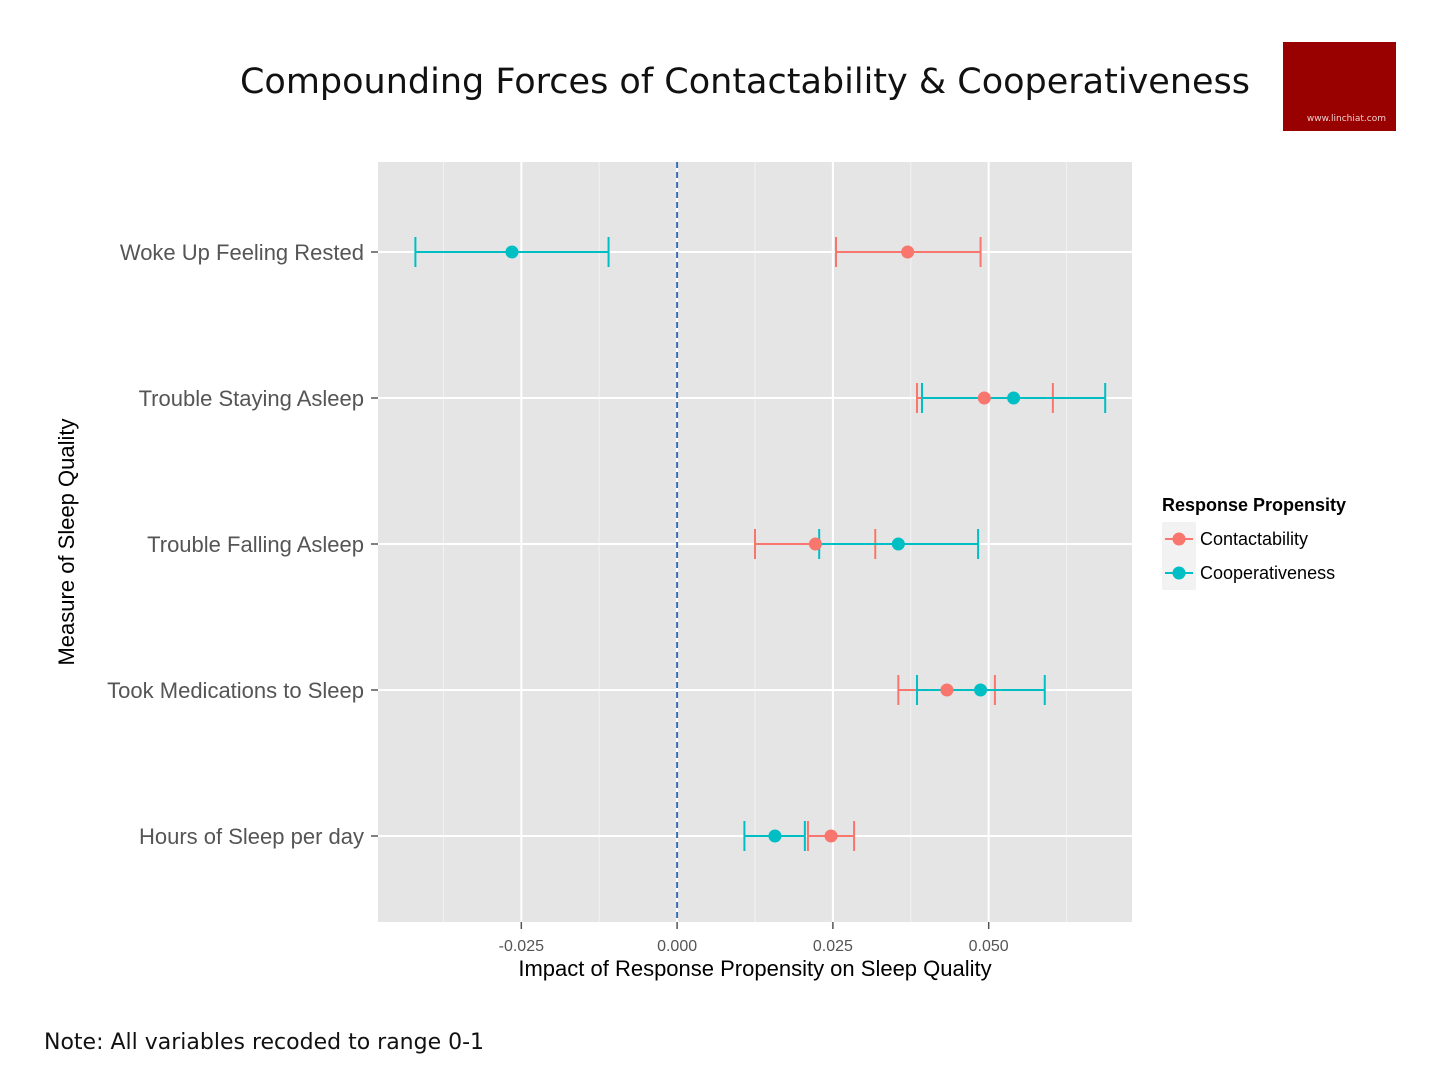 This screenshot has width=1440, height=1080. What do you see at coordinates (251, 398) in the screenshot?
I see `y-tick-label: Trouble Staying Asleep` at bounding box center [251, 398].